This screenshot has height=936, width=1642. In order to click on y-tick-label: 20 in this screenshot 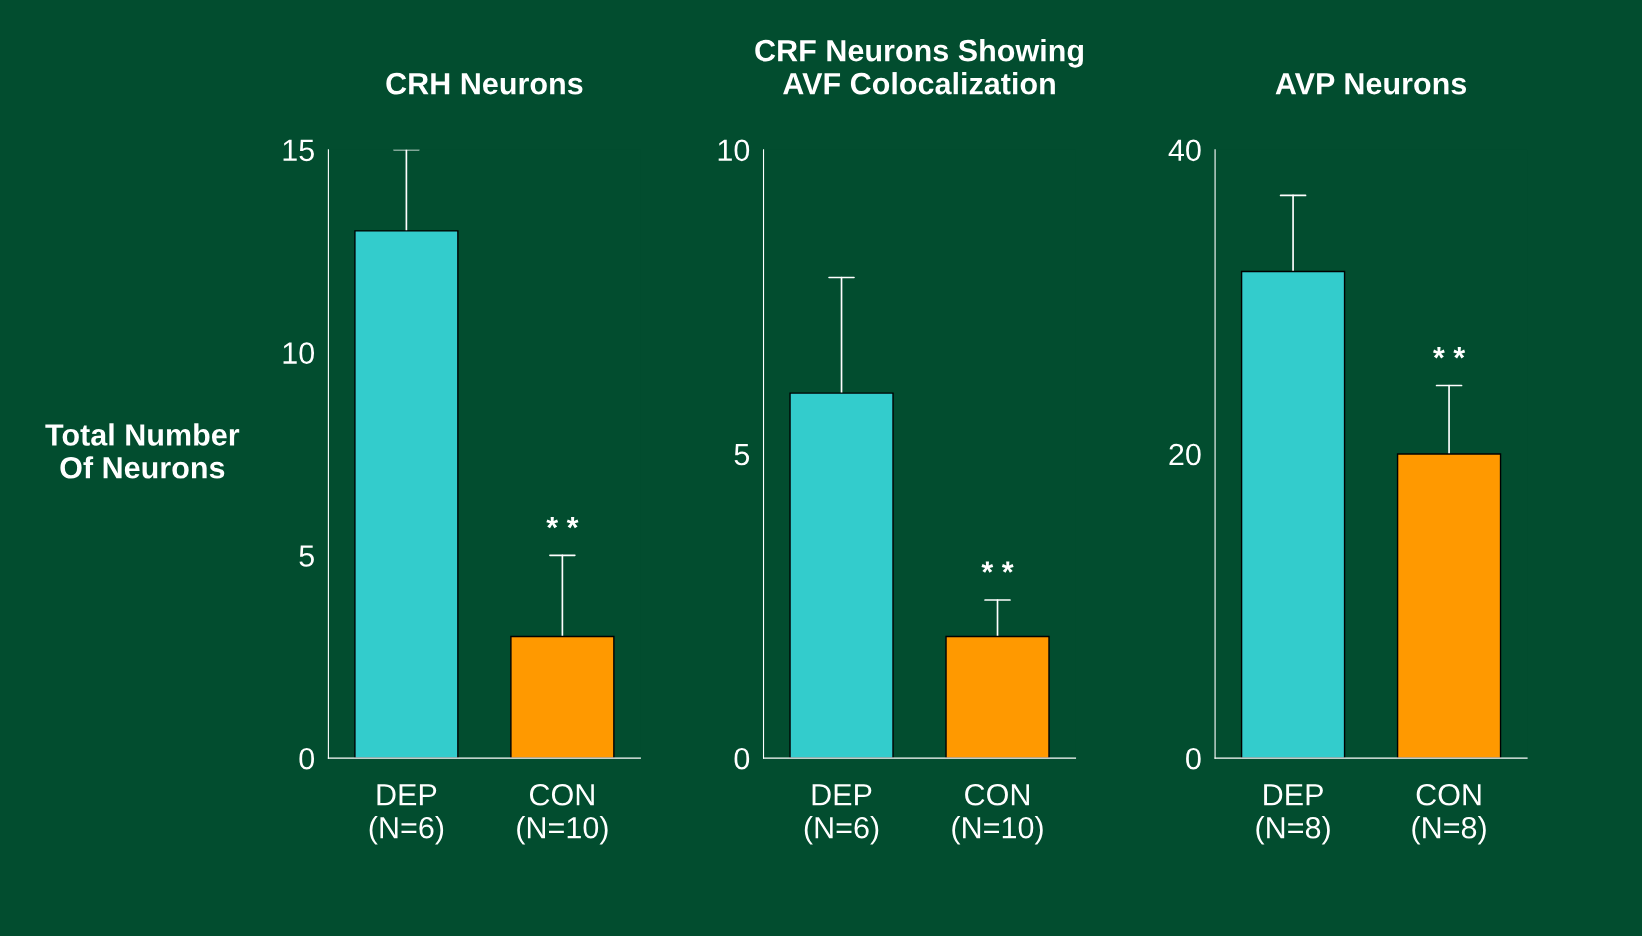, I will do `click(1185, 454)`.